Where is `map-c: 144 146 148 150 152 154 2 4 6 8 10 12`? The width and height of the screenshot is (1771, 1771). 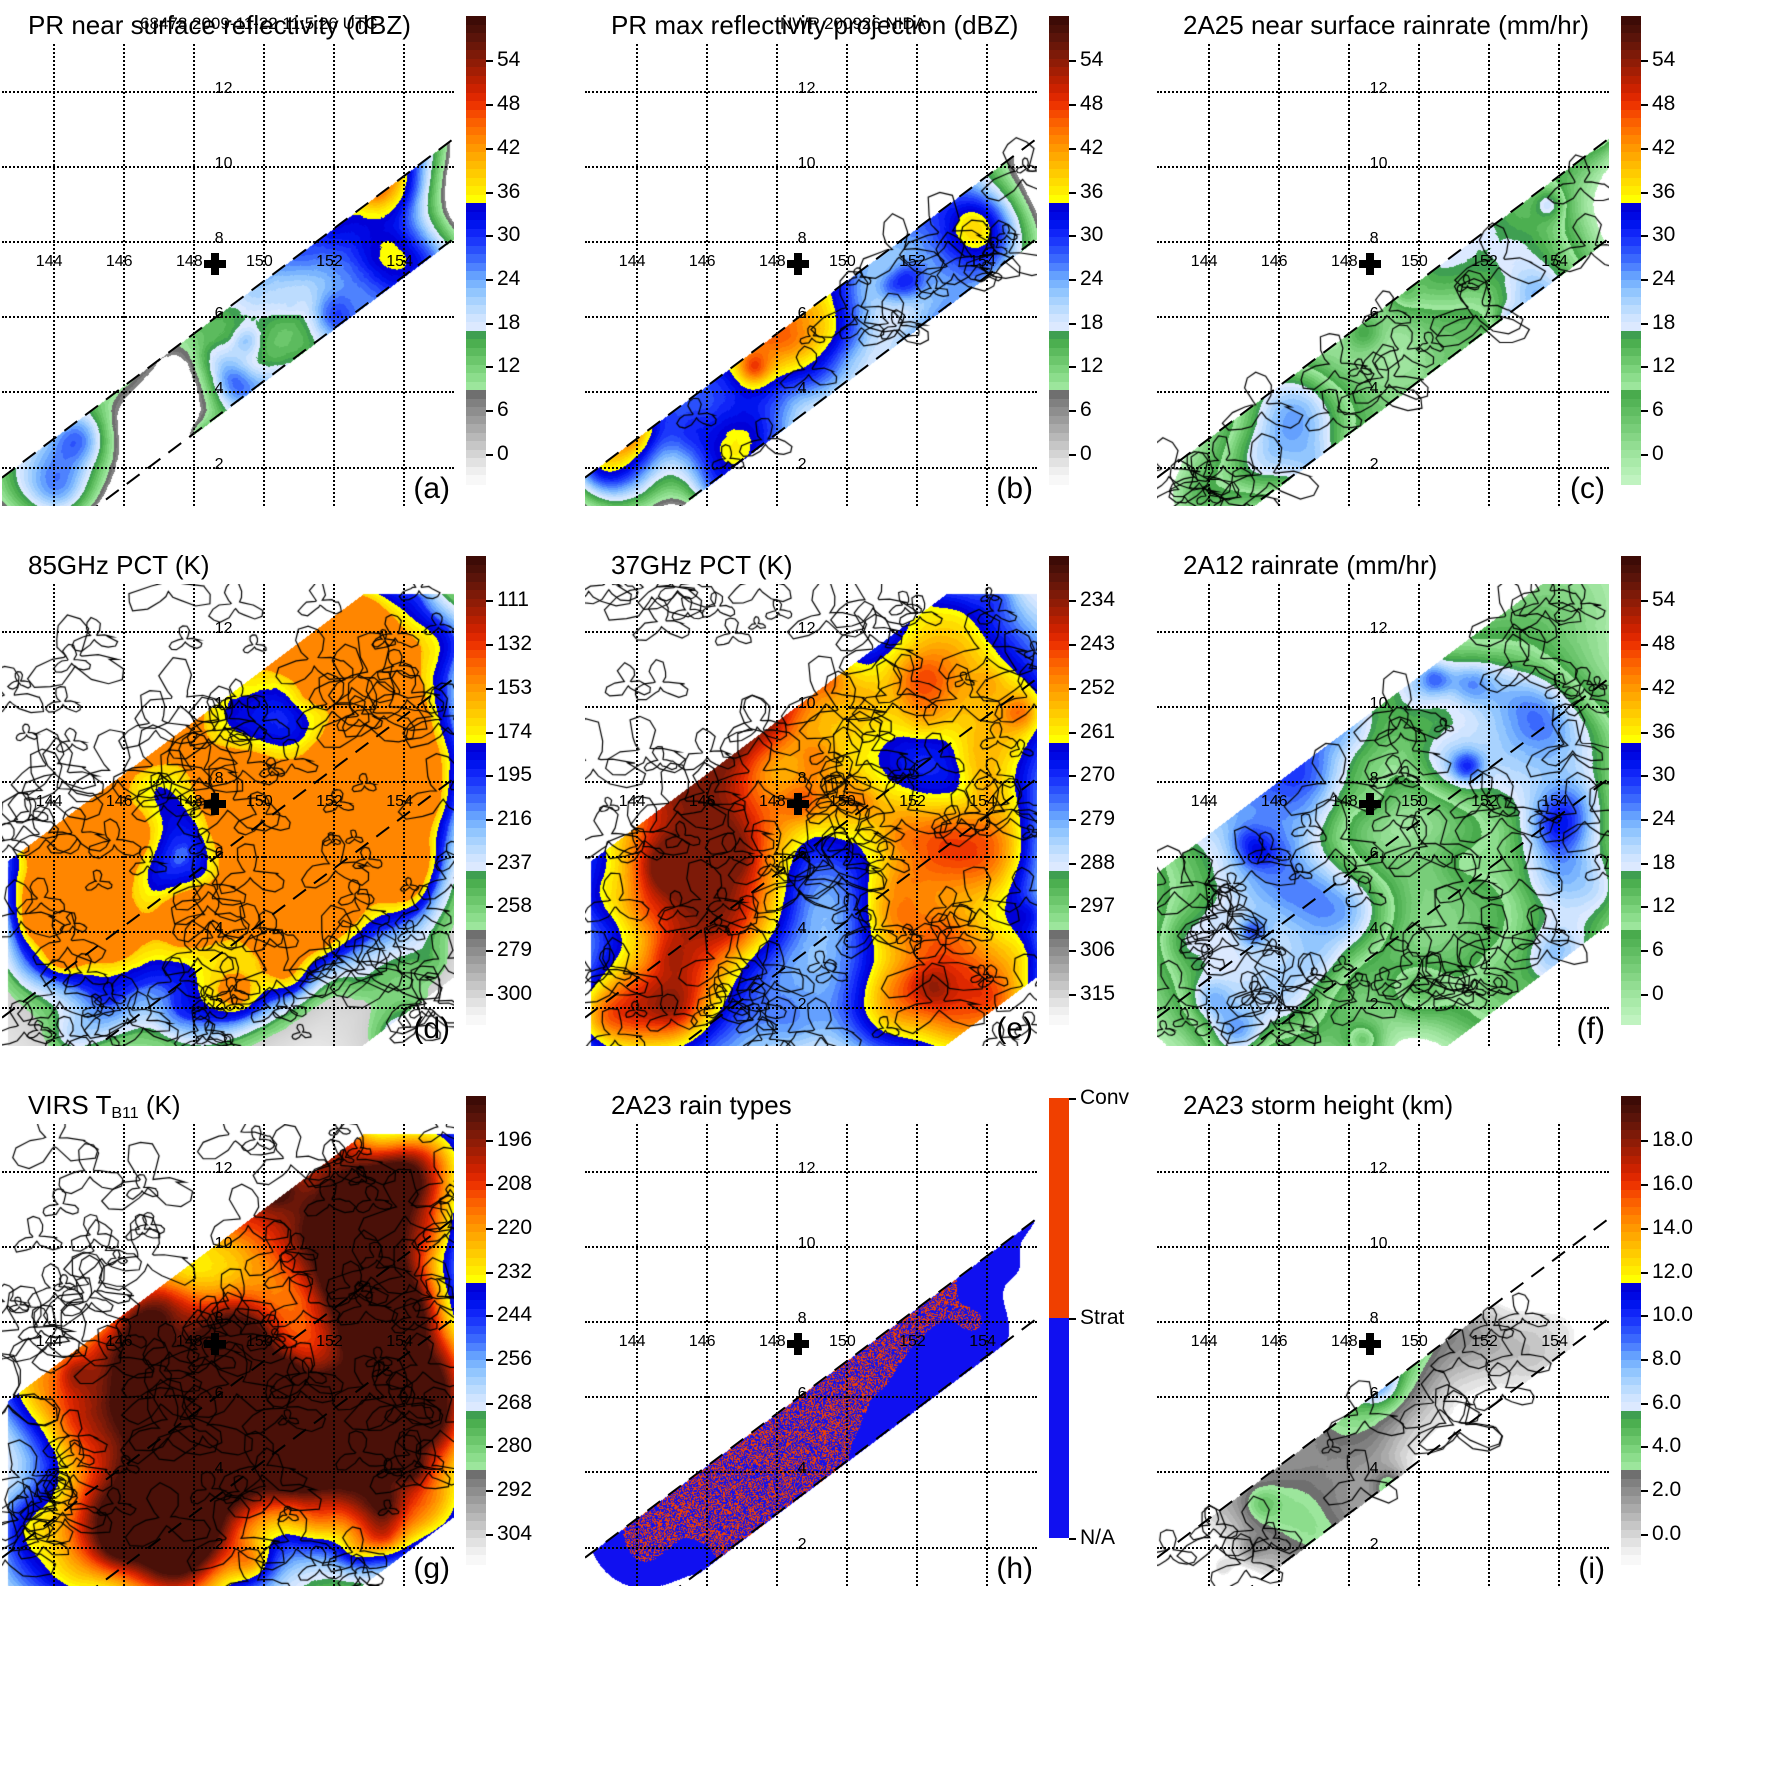 map-c: 144 146 148 150 152 154 2 4 6 8 10 12 is located at coordinates (1383, 275).